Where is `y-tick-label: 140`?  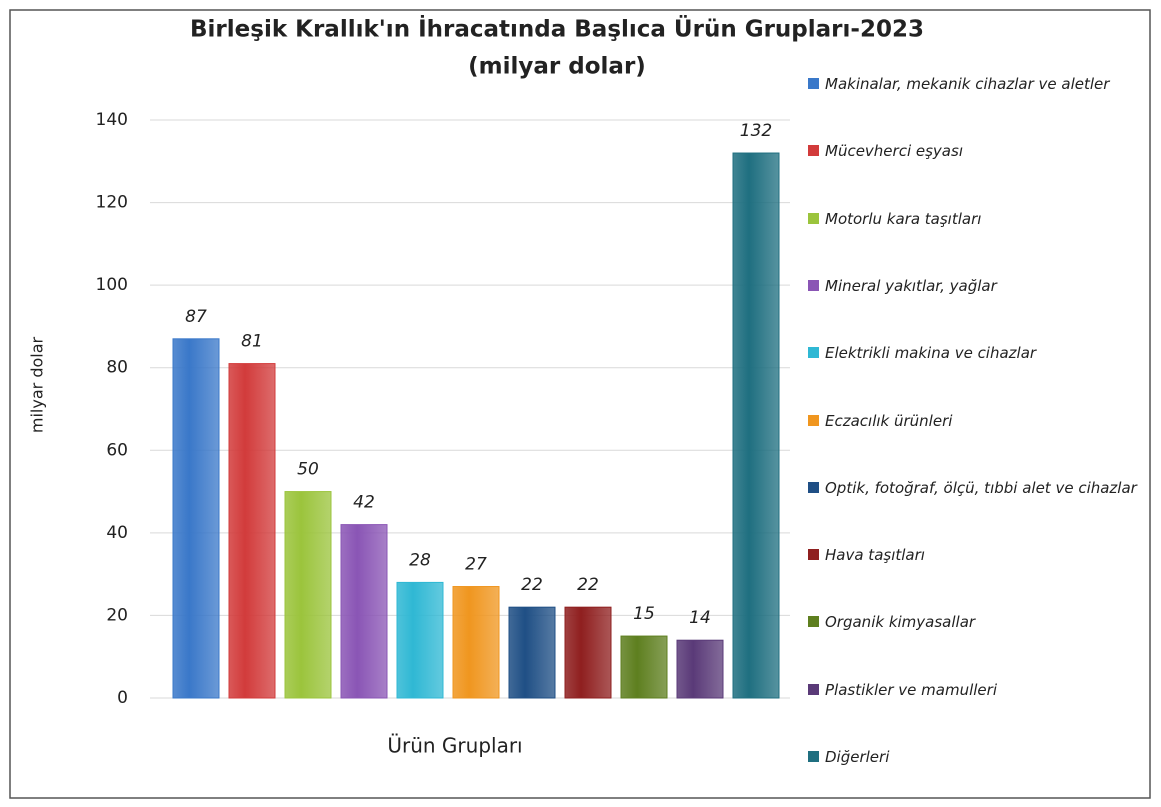 y-tick-label: 140 is located at coordinates (112, 120).